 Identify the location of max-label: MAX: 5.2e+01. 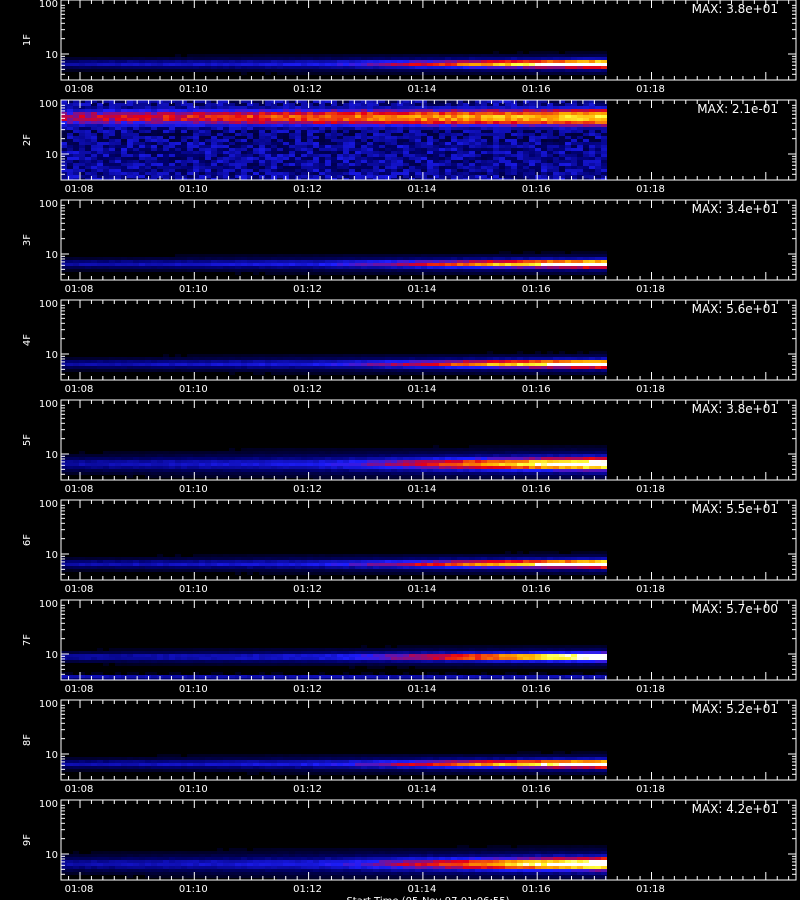
(735, 709).